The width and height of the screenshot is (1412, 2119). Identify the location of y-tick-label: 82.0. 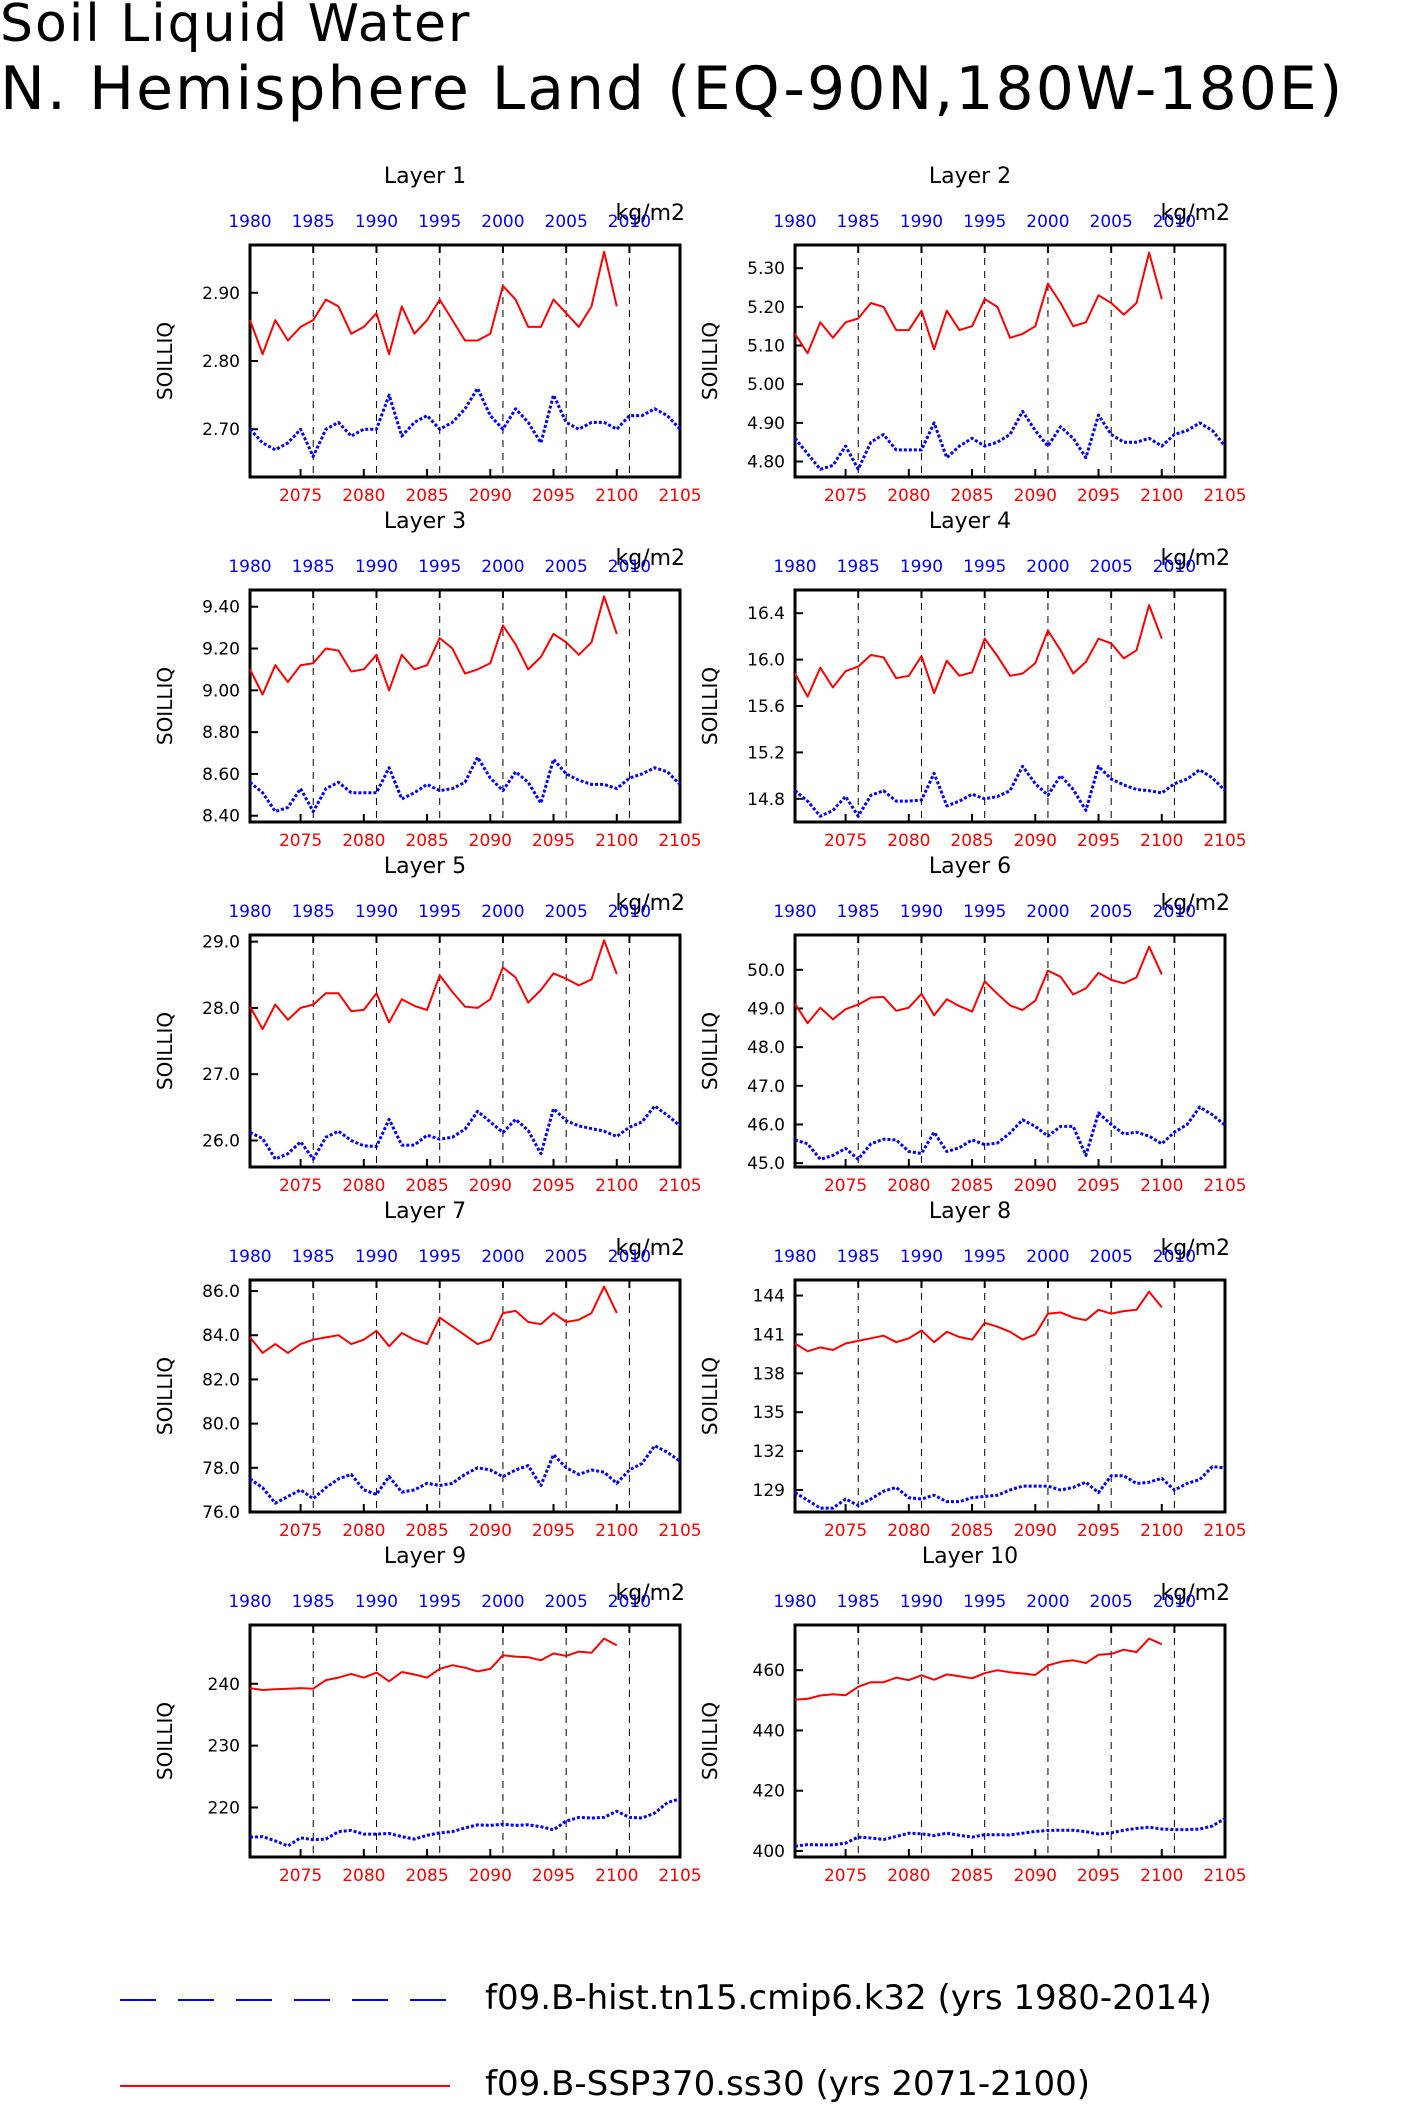
(221, 1380).